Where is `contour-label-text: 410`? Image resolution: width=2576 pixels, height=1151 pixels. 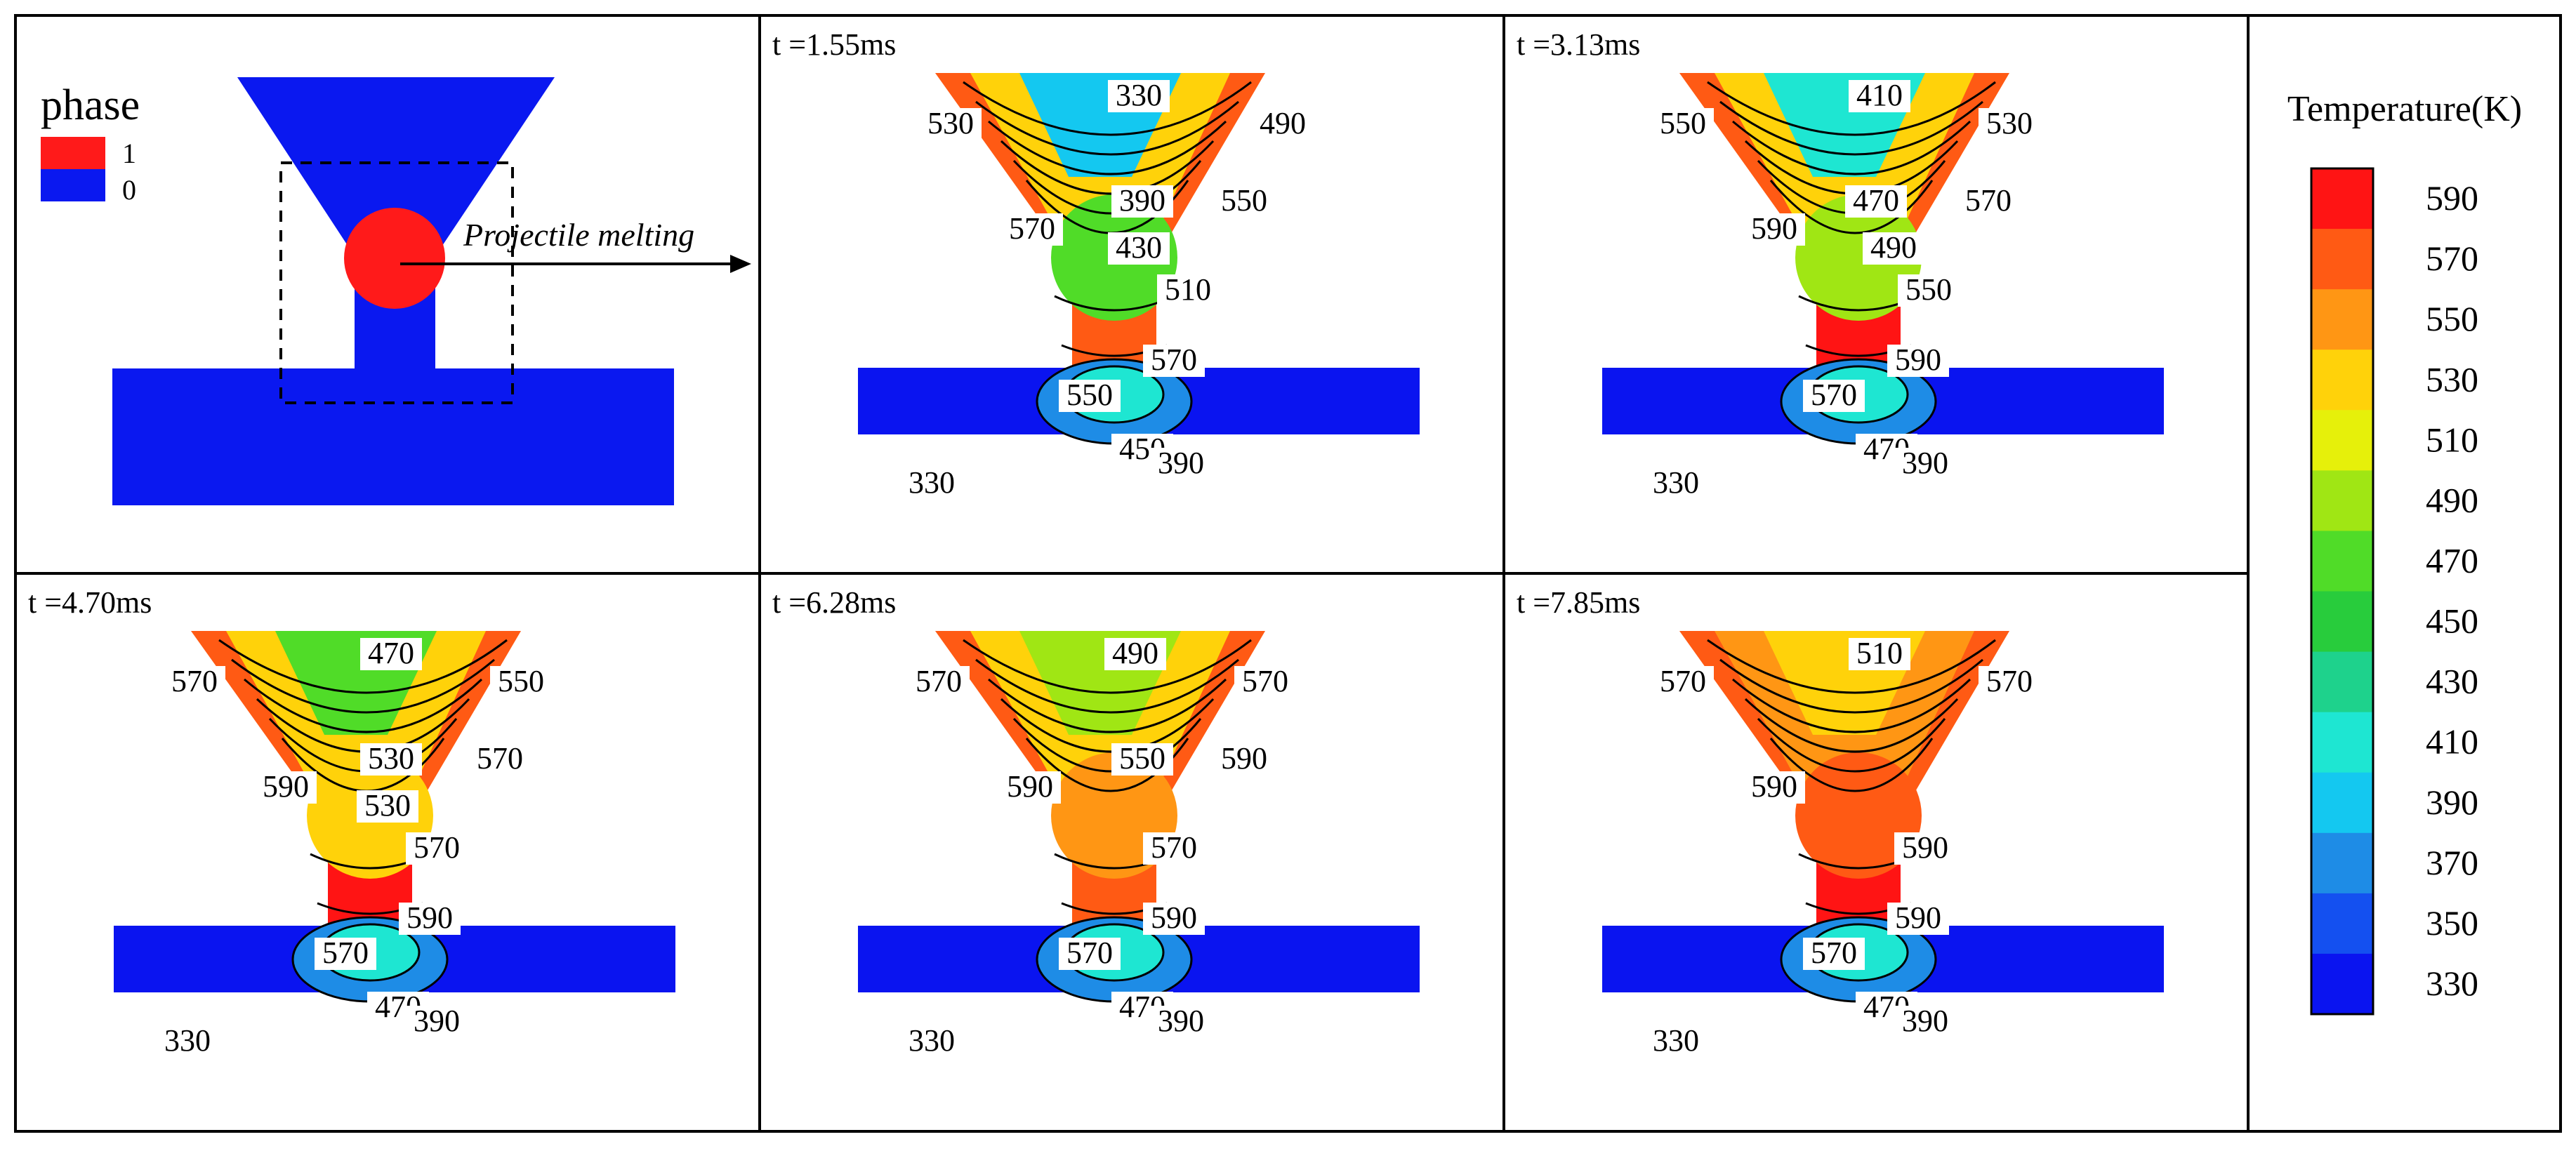 contour-label-text: 410 is located at coordinates (1879, 95).